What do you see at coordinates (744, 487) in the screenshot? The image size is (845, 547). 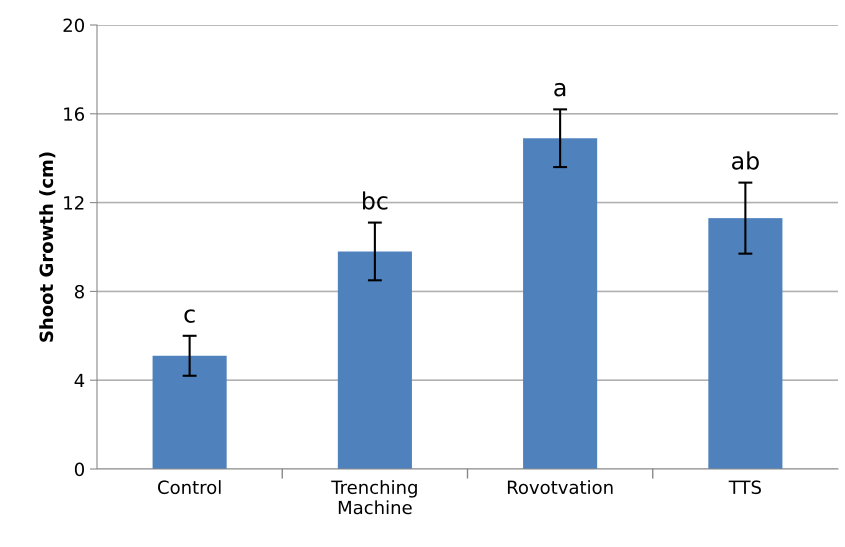 I see `x-tick-label: TTS` at bounding box center [744, 487].